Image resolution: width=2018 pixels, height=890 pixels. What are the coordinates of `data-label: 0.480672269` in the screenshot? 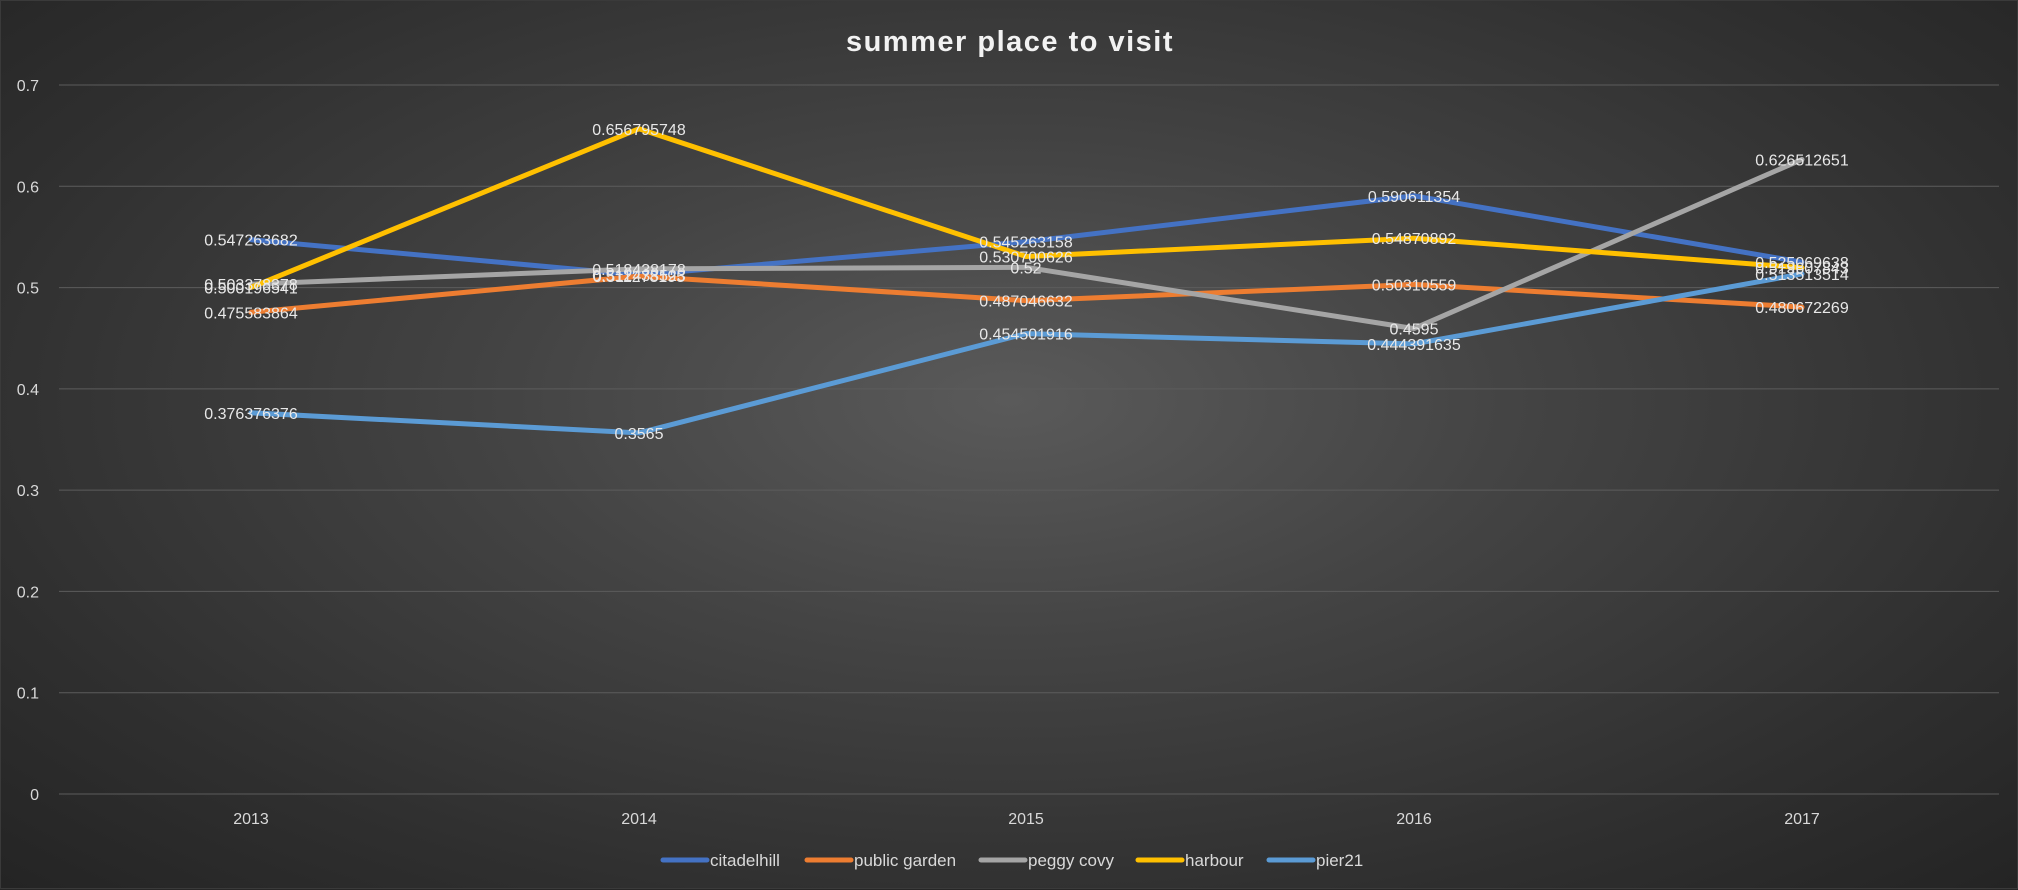 It's located at (1802, 308).